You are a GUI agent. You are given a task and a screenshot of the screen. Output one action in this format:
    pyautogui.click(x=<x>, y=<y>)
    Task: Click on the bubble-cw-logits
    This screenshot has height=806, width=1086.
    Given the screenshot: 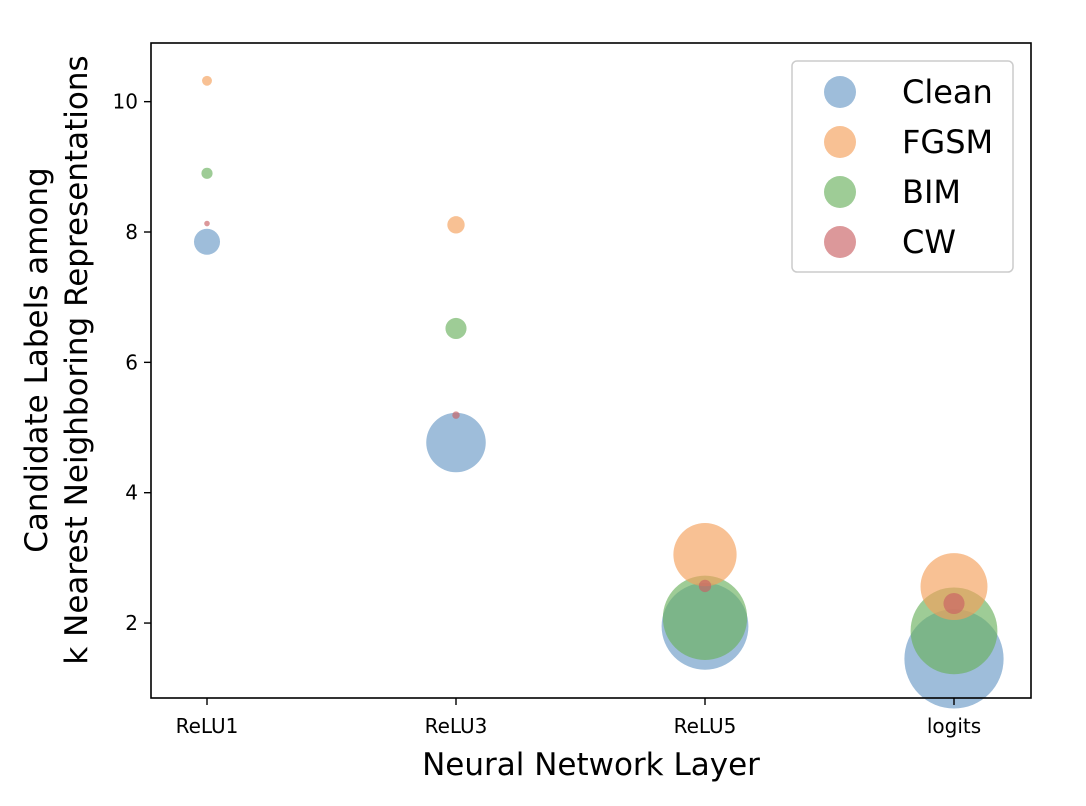 What is the action you would take?
    pyautogui.click(x=954, y=603)
    